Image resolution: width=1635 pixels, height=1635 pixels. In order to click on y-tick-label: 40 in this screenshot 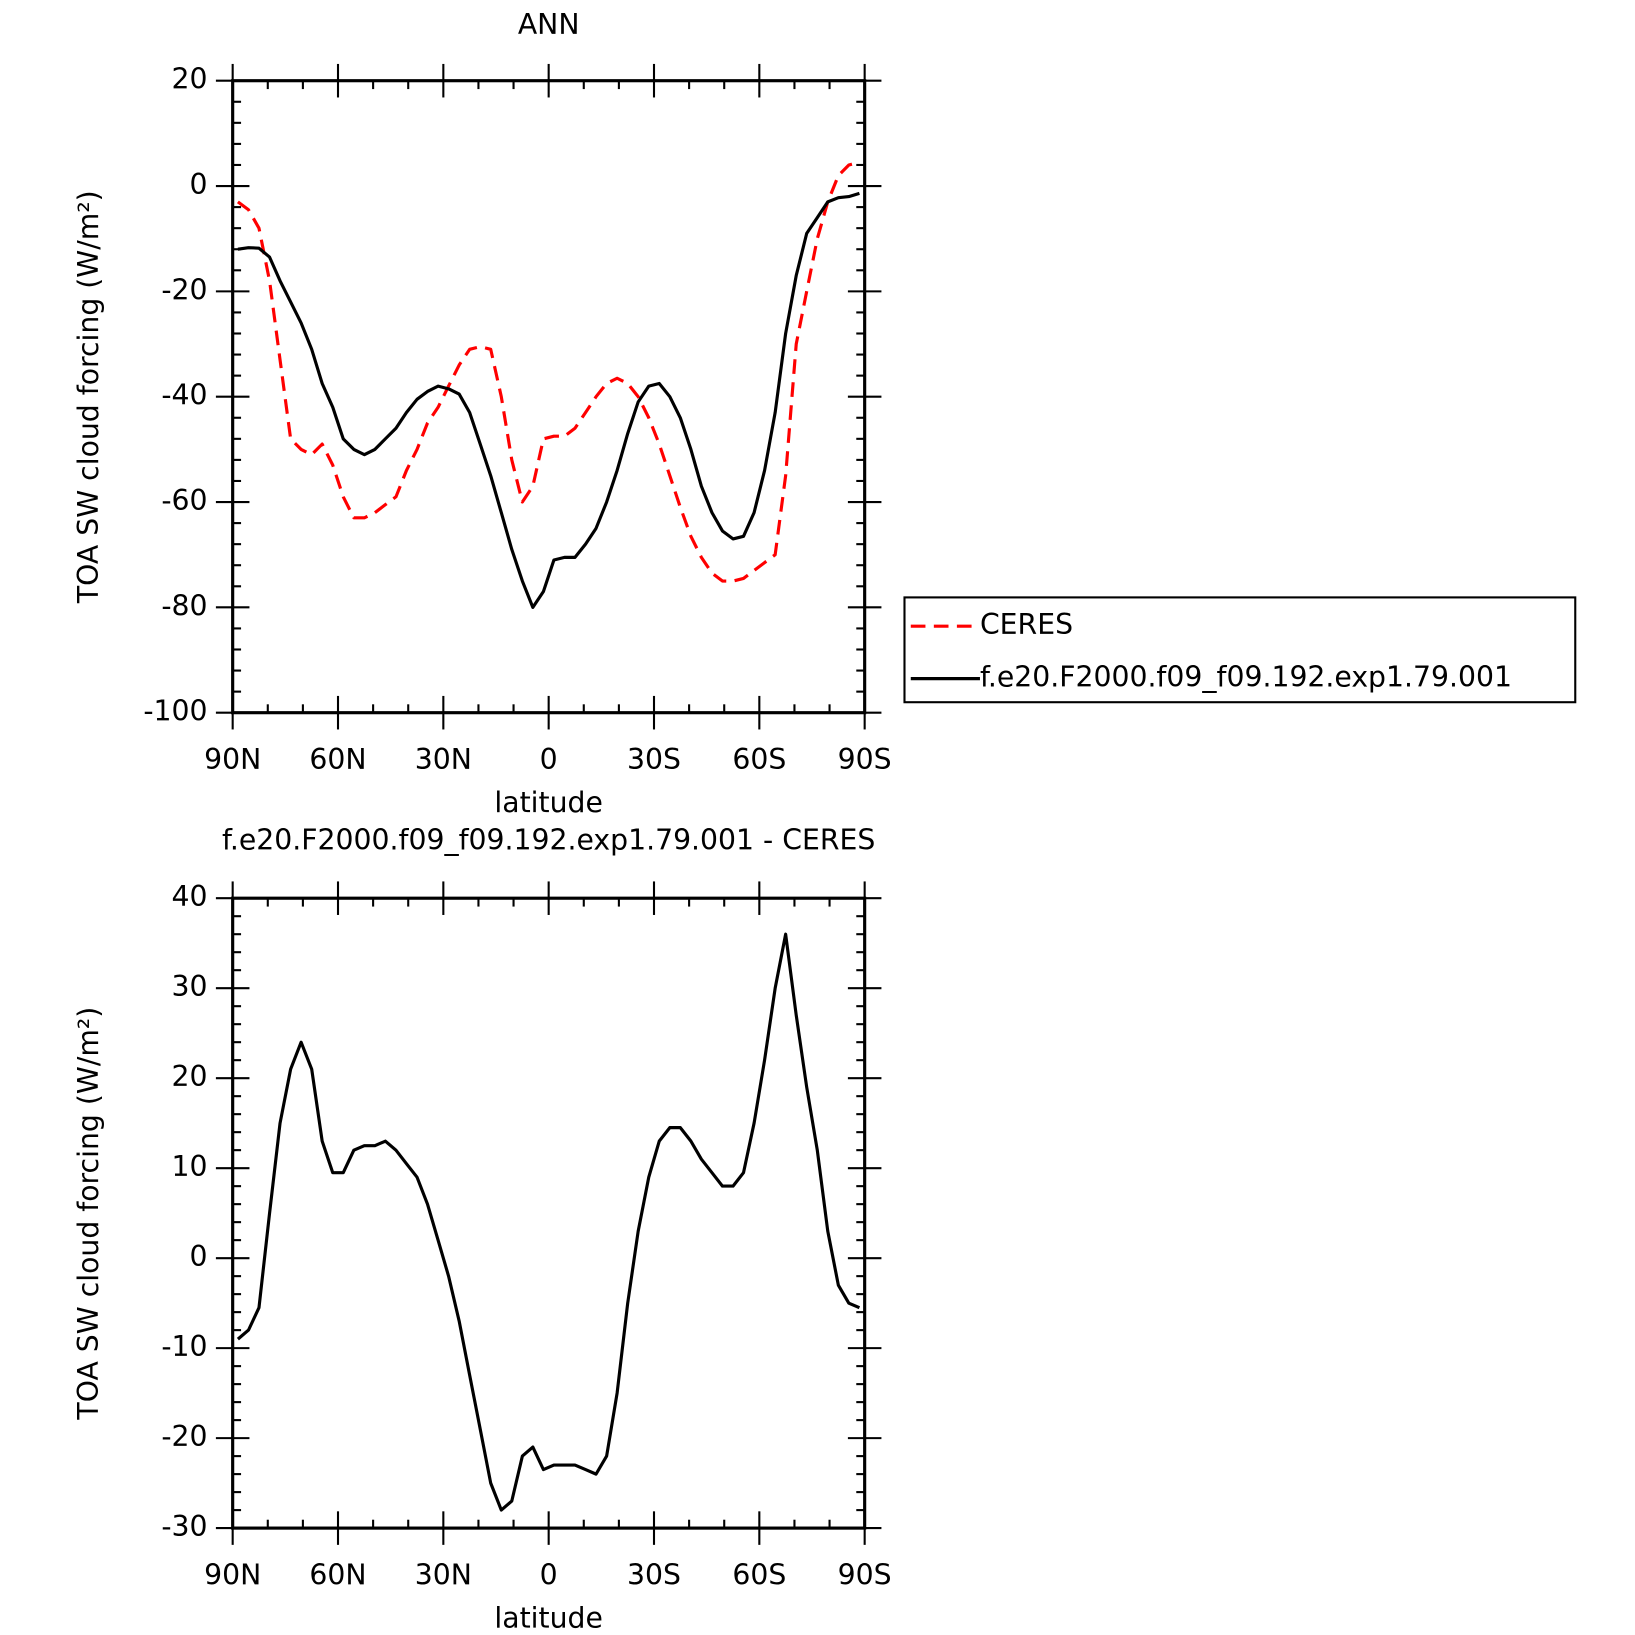, I will do `click(190, 896)`.